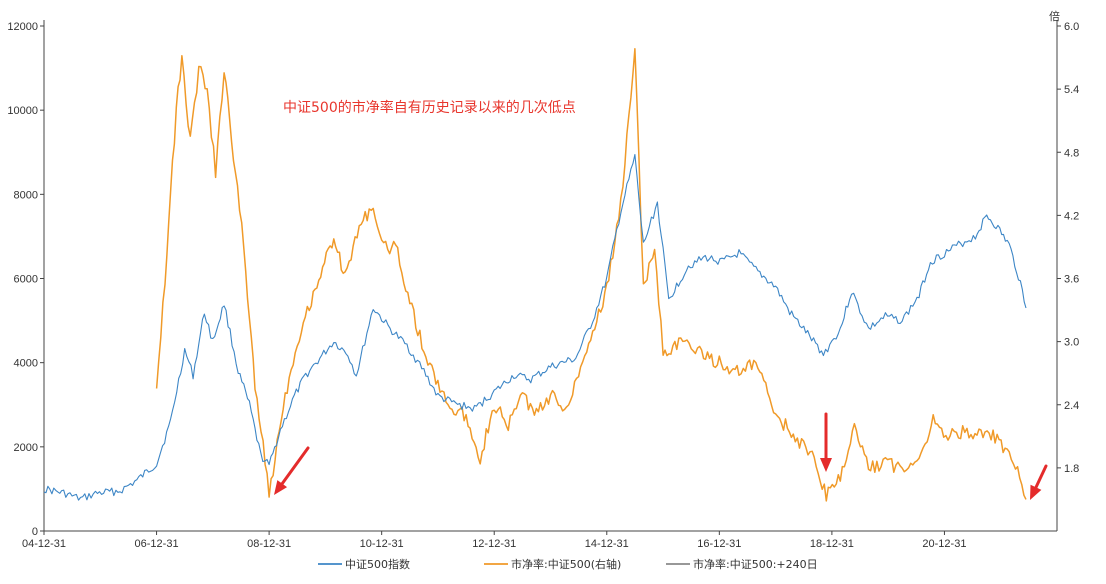 The height and width of the screenshot is (584, 1106). Describe the element at coordinates (1054, 16) in the screenshot. I see `y-right-unit: 倍` at that location.